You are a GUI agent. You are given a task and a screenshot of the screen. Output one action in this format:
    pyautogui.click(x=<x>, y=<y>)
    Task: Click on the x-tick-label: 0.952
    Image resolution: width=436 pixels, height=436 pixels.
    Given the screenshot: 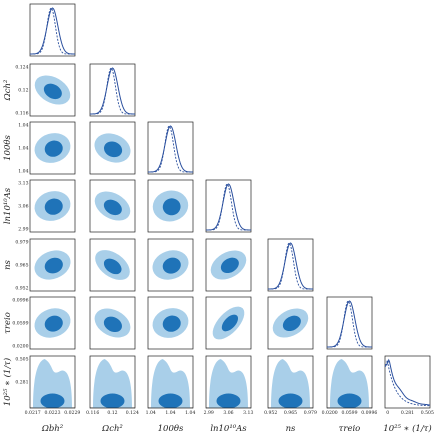 What is the action you would take?
    pyautogui.click(x=270, y=413)
    